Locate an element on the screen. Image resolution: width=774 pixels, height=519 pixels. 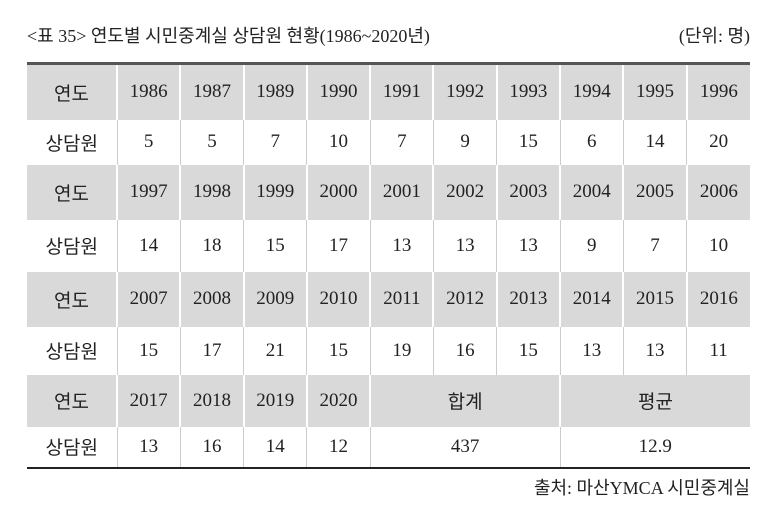
table-row: 상담원 5 5 7 10 7 9 15 6 14 20 is located at coordinates (388, 142).